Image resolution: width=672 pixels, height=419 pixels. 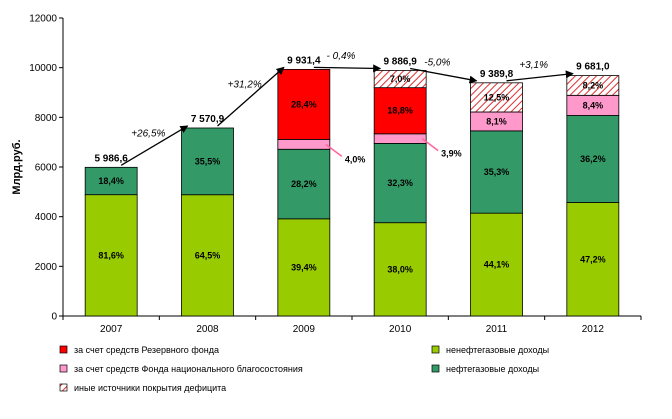 What do you see at coordinates (304, 329) in the screenshot?
I see `x-tick-label: 2009` at bounding box center [304, 329].